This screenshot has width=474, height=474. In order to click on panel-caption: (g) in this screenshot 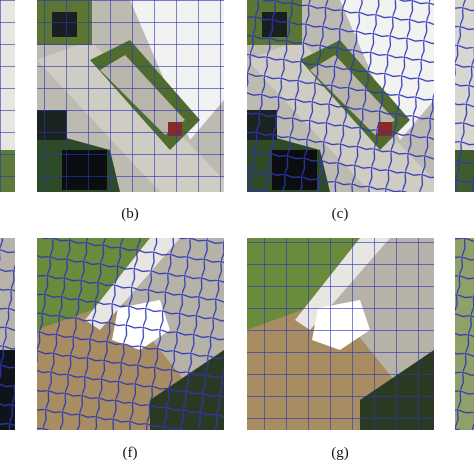, I will do `click(340, 453)`.